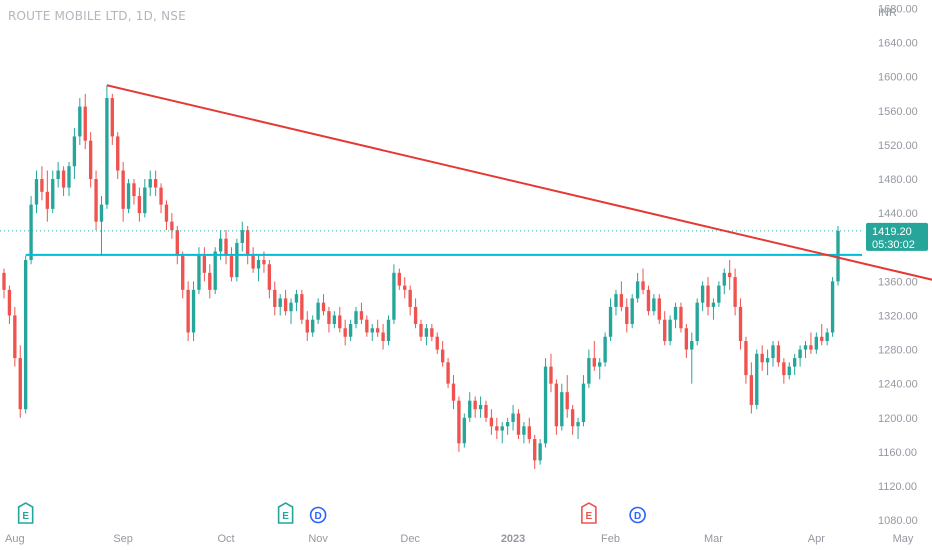 Image resolution: width=932 pixels, height=550 pixels. I want to click on earnings-icon, so click(25, 513).